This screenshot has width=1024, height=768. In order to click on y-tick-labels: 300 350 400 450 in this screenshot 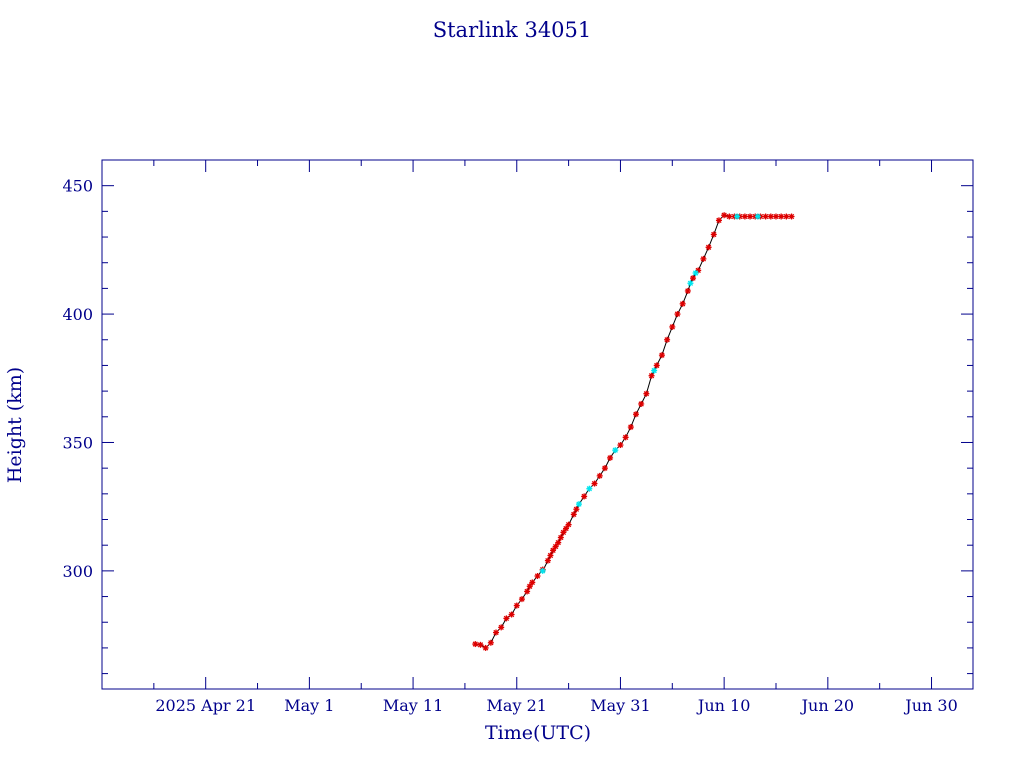, I will do `click(77, 379)`.